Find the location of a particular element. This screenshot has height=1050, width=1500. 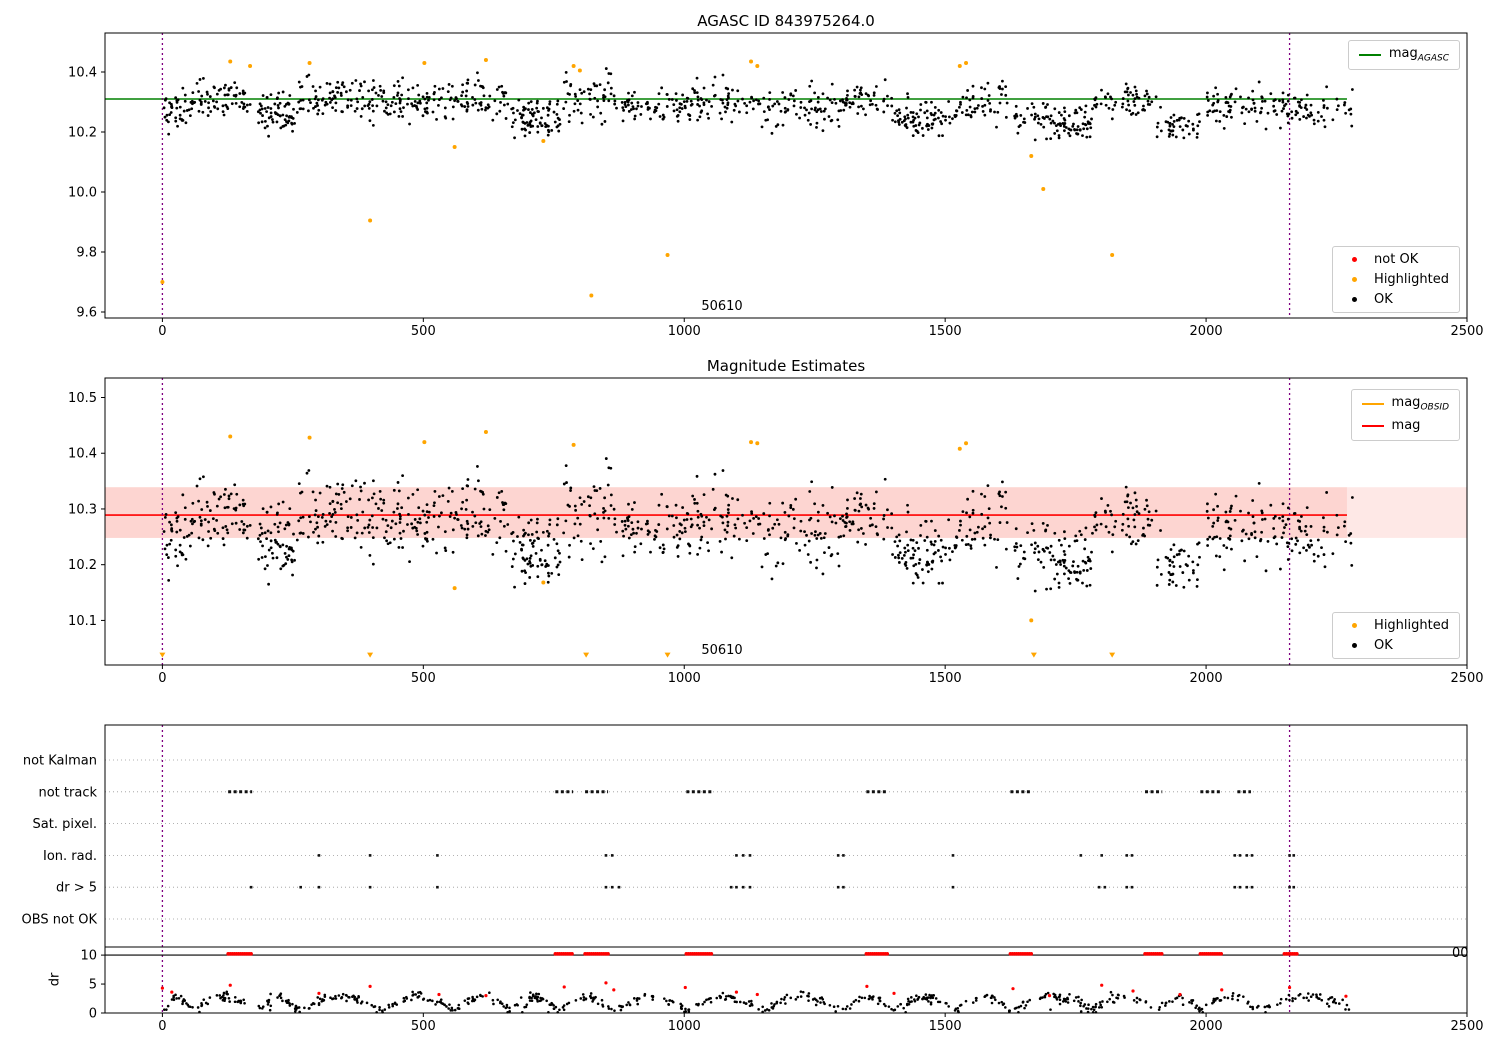

legend-subscript: OBSID is located at coordinates (1434, 407).